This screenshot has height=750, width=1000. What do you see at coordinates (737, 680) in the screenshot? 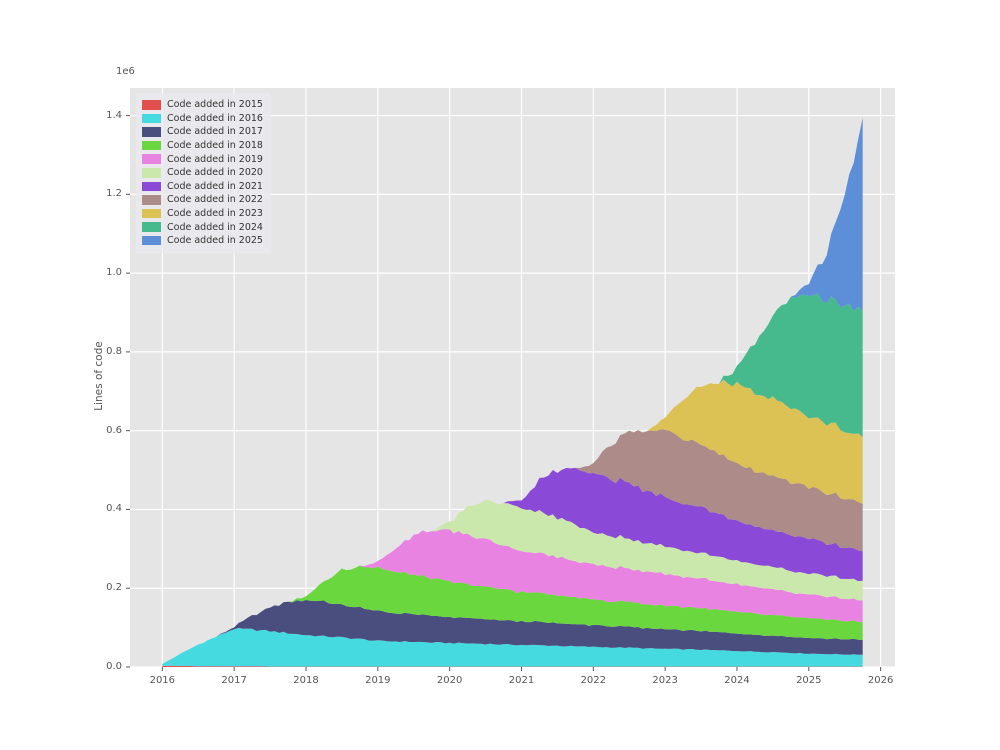
I see `x-tick-label: 2024` at bounding box center [737, 680].